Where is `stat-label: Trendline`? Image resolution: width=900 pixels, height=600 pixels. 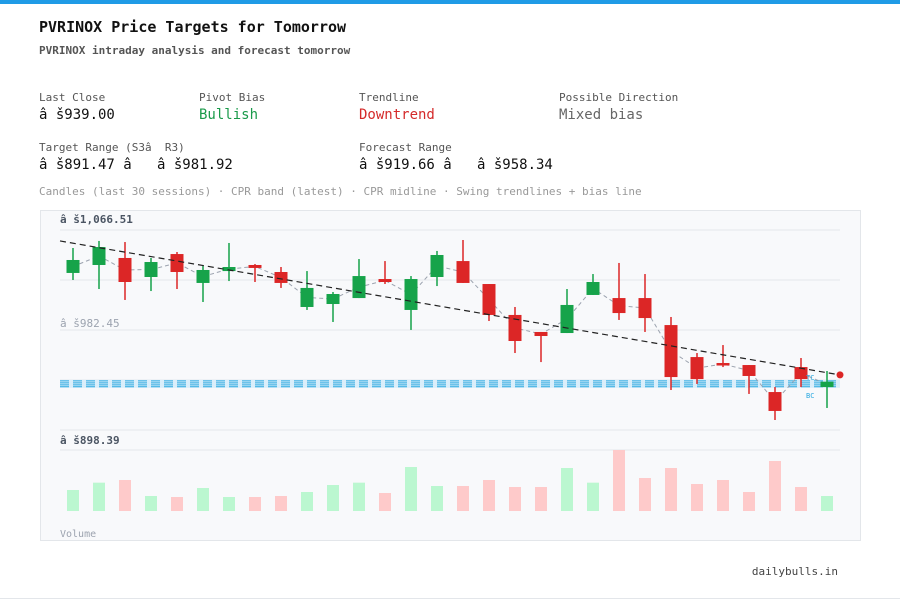 stat-label: Trendline is located at coordinates (389, 97).